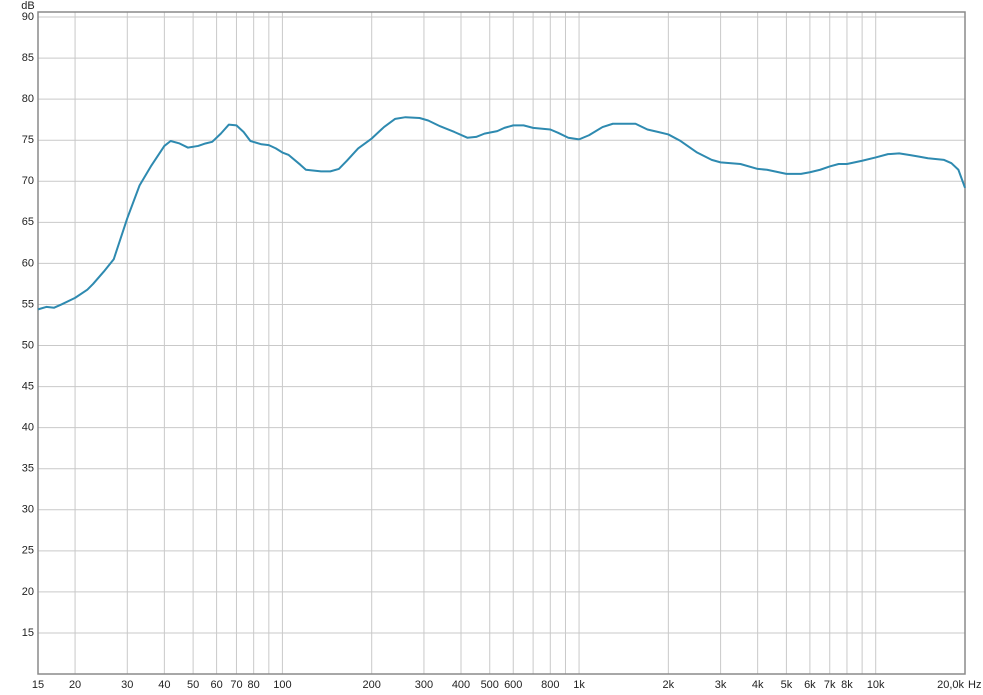 The width and height of the screenshot is (983, 695). I want to click on x-tick-label: 8k, so click(847, 685).